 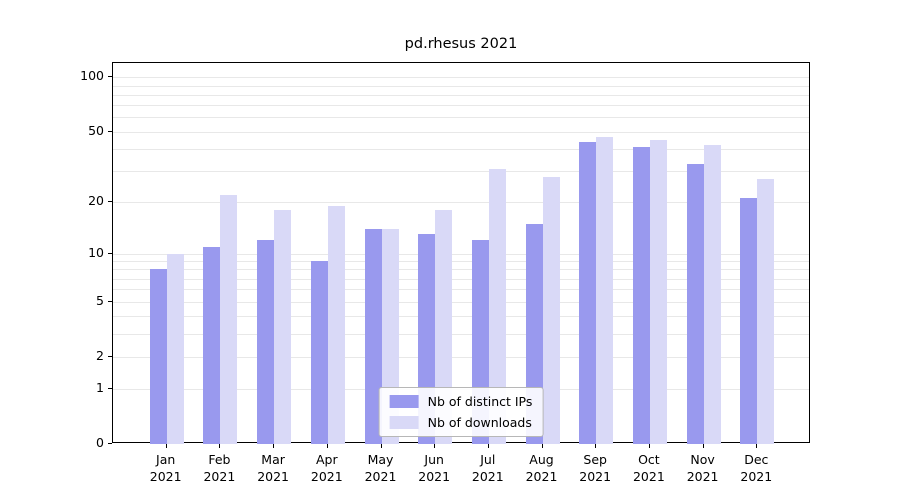 What do you see at coordinates (326, 468) in the screenshot?
I see `x-tick-label-apr: Apr 2021` at bounding box center [326, 468].